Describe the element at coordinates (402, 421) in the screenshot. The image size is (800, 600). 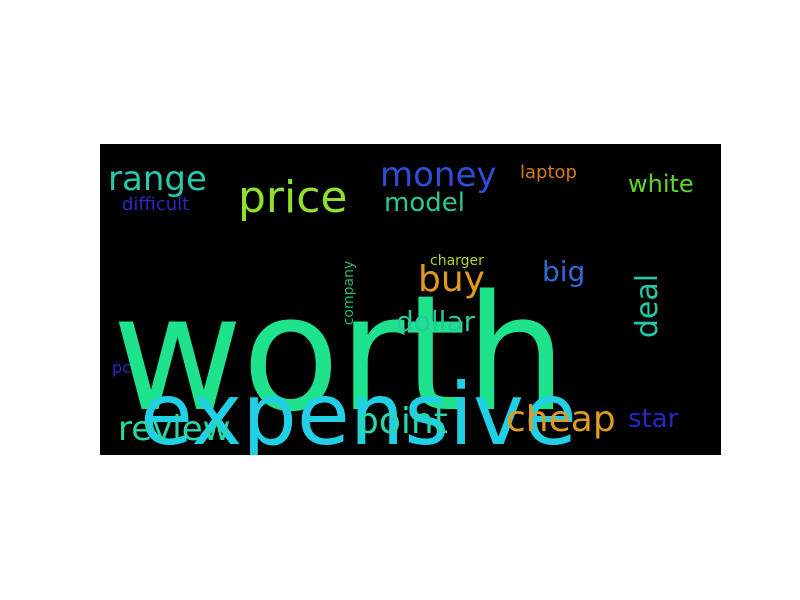
I see `word-point: point` at that location.